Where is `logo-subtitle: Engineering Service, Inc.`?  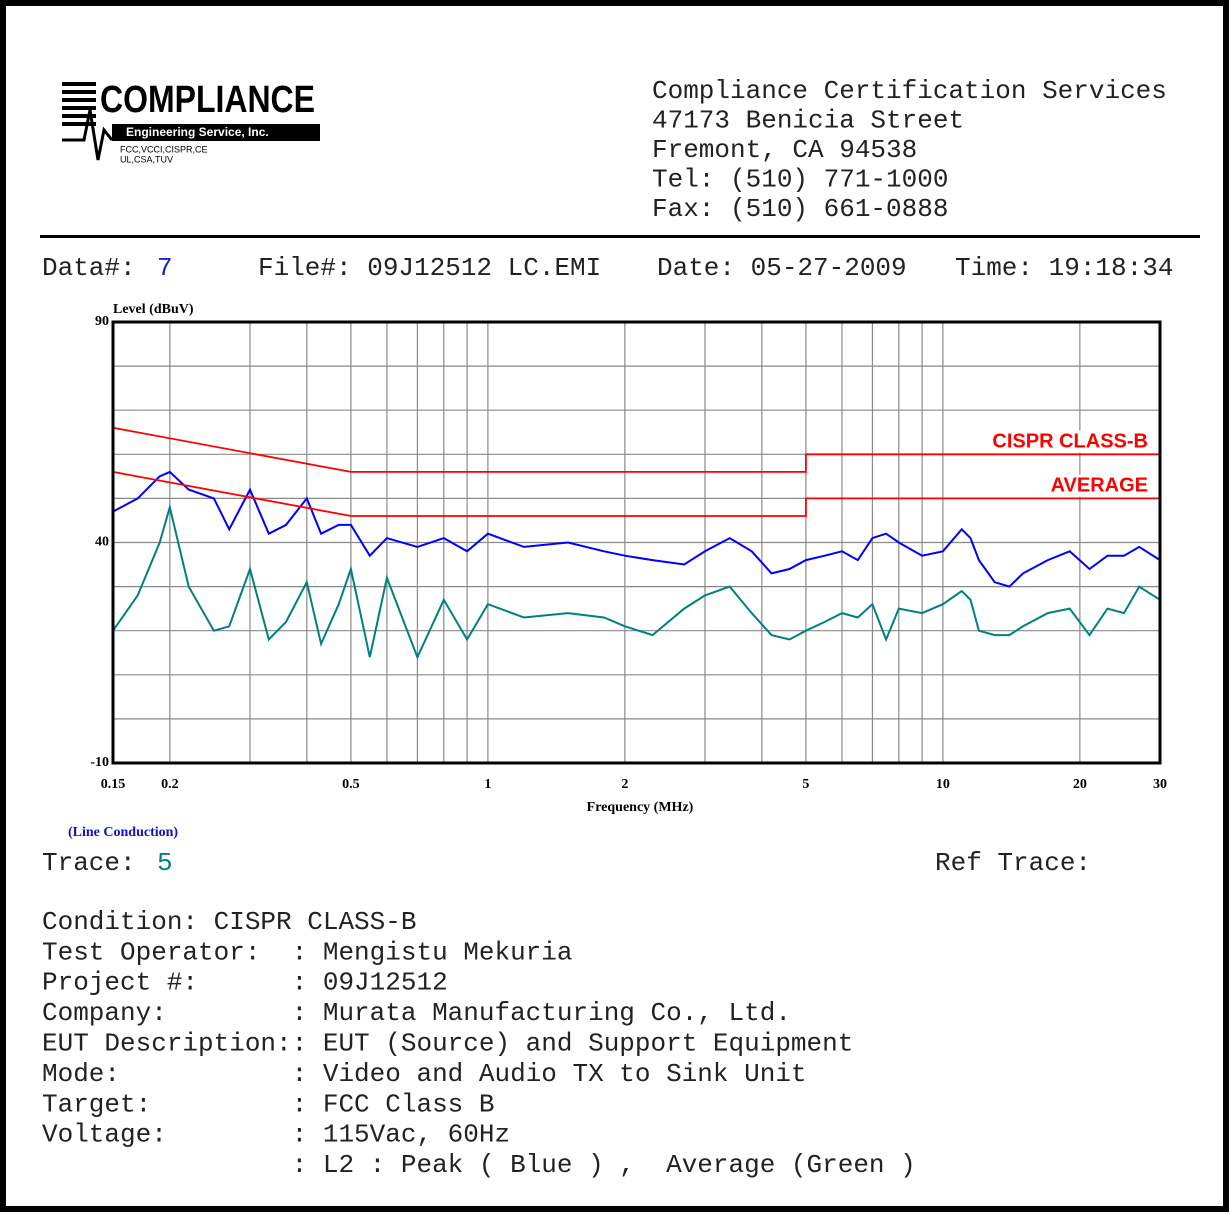
logo-subtitle: Engineering Service, Inc. is located at coordinates (197, 132).